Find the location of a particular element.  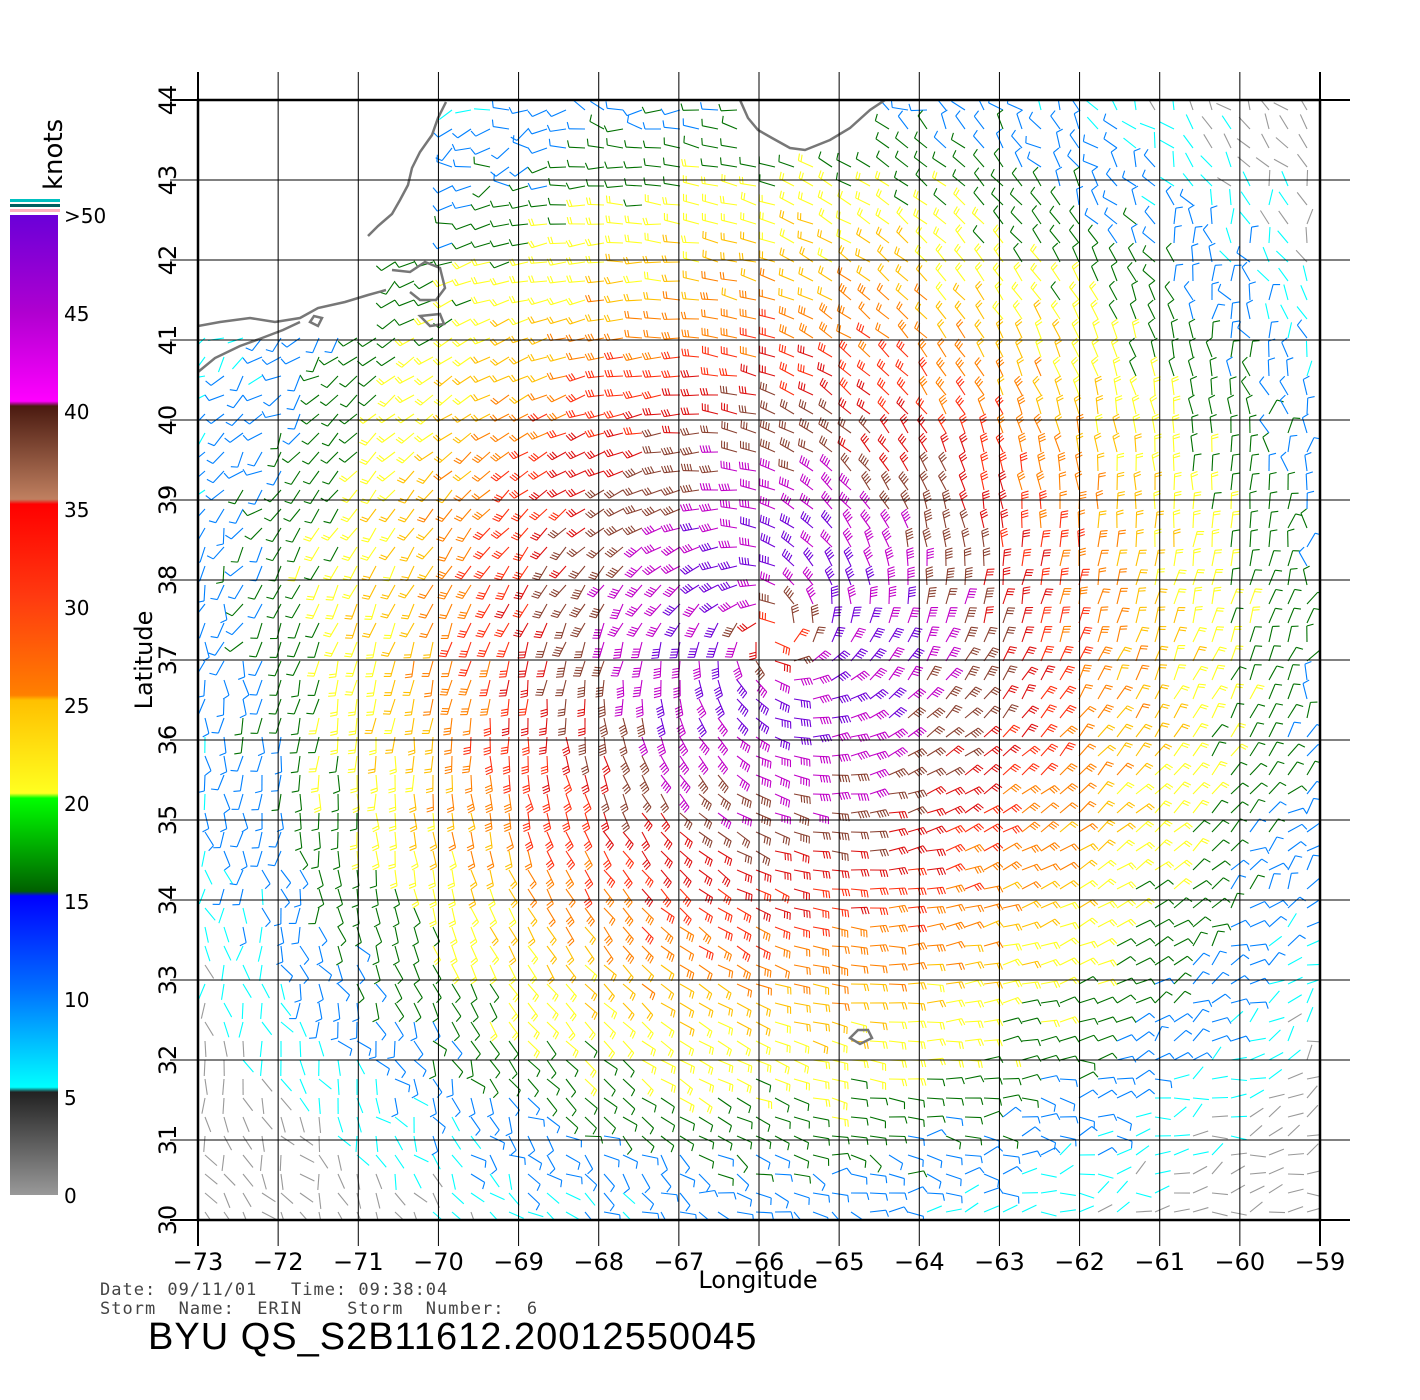

lat-tick-label: 36 is located at coordinates (168, 740).